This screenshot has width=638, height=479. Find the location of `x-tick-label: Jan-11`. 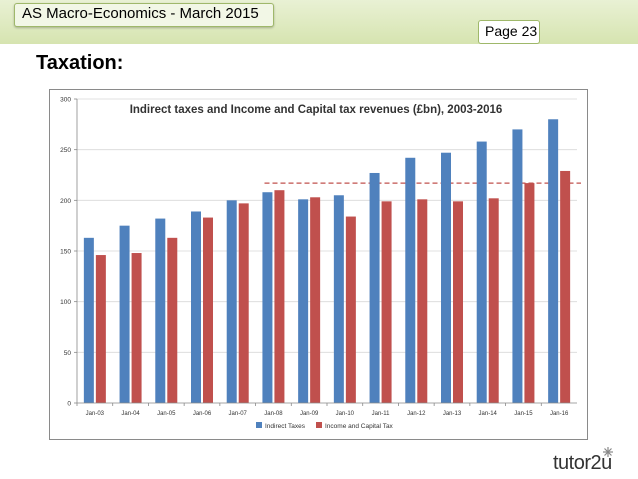

x-tick-label: Jan-11 is located at coordinates (381, 414).